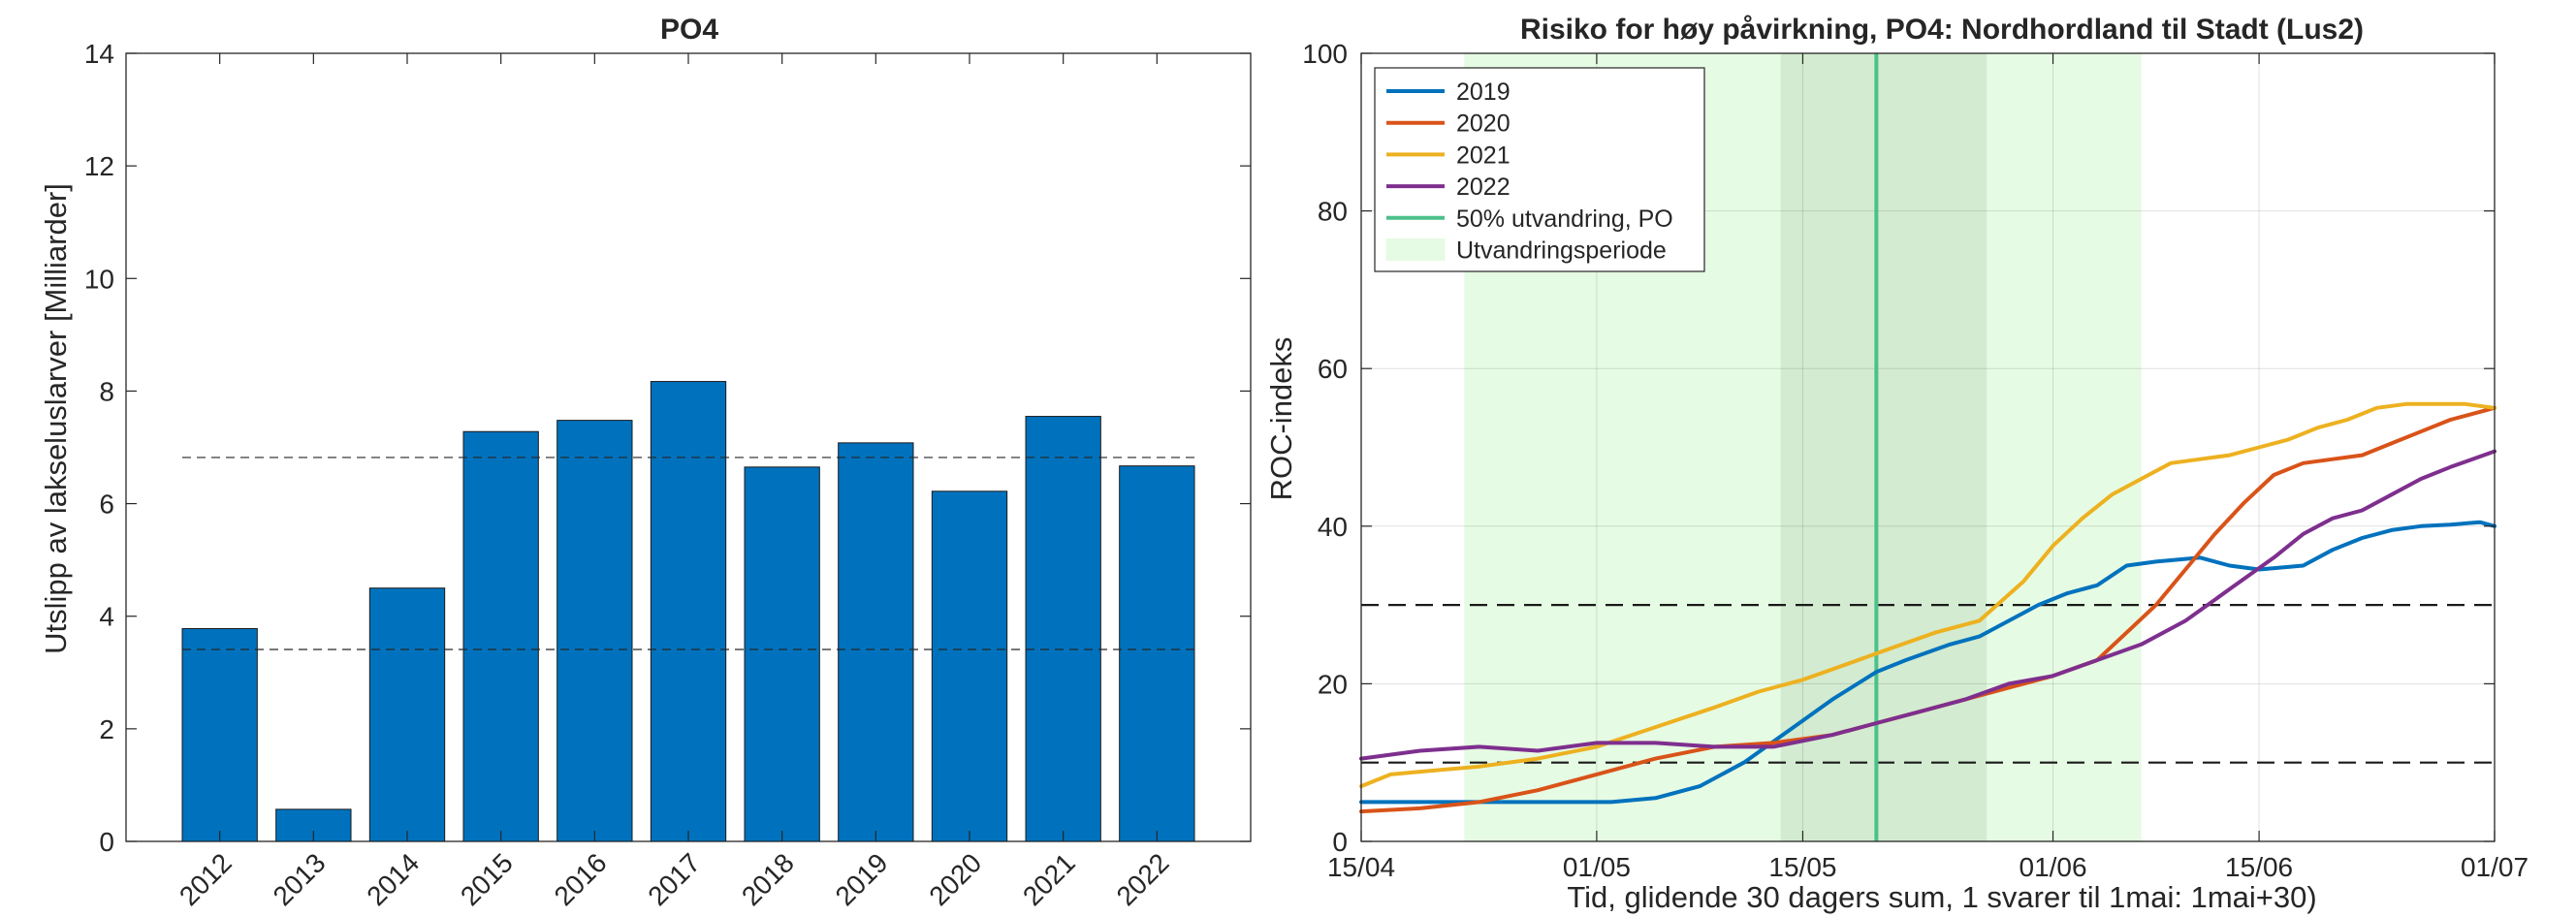 The width and height of the screenshot is (2576, 917). Describe the element at coordinates (1333, 369) in the screenshot. I see `line-y-tick-label: 60` at that location.